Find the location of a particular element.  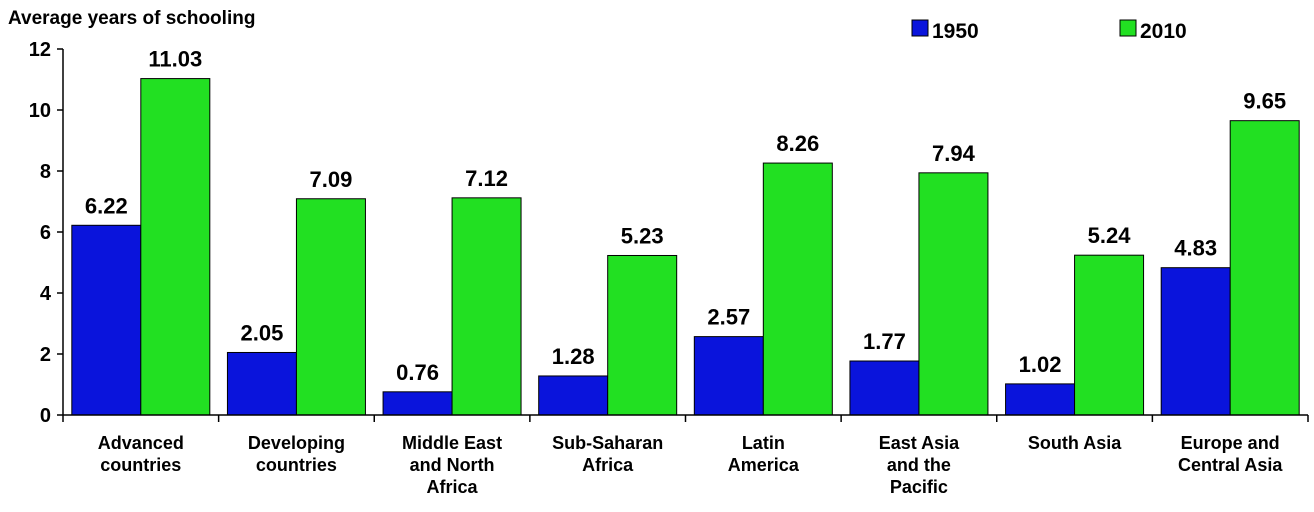

y-tick-label: 10 is located at coordinates (40, 111).